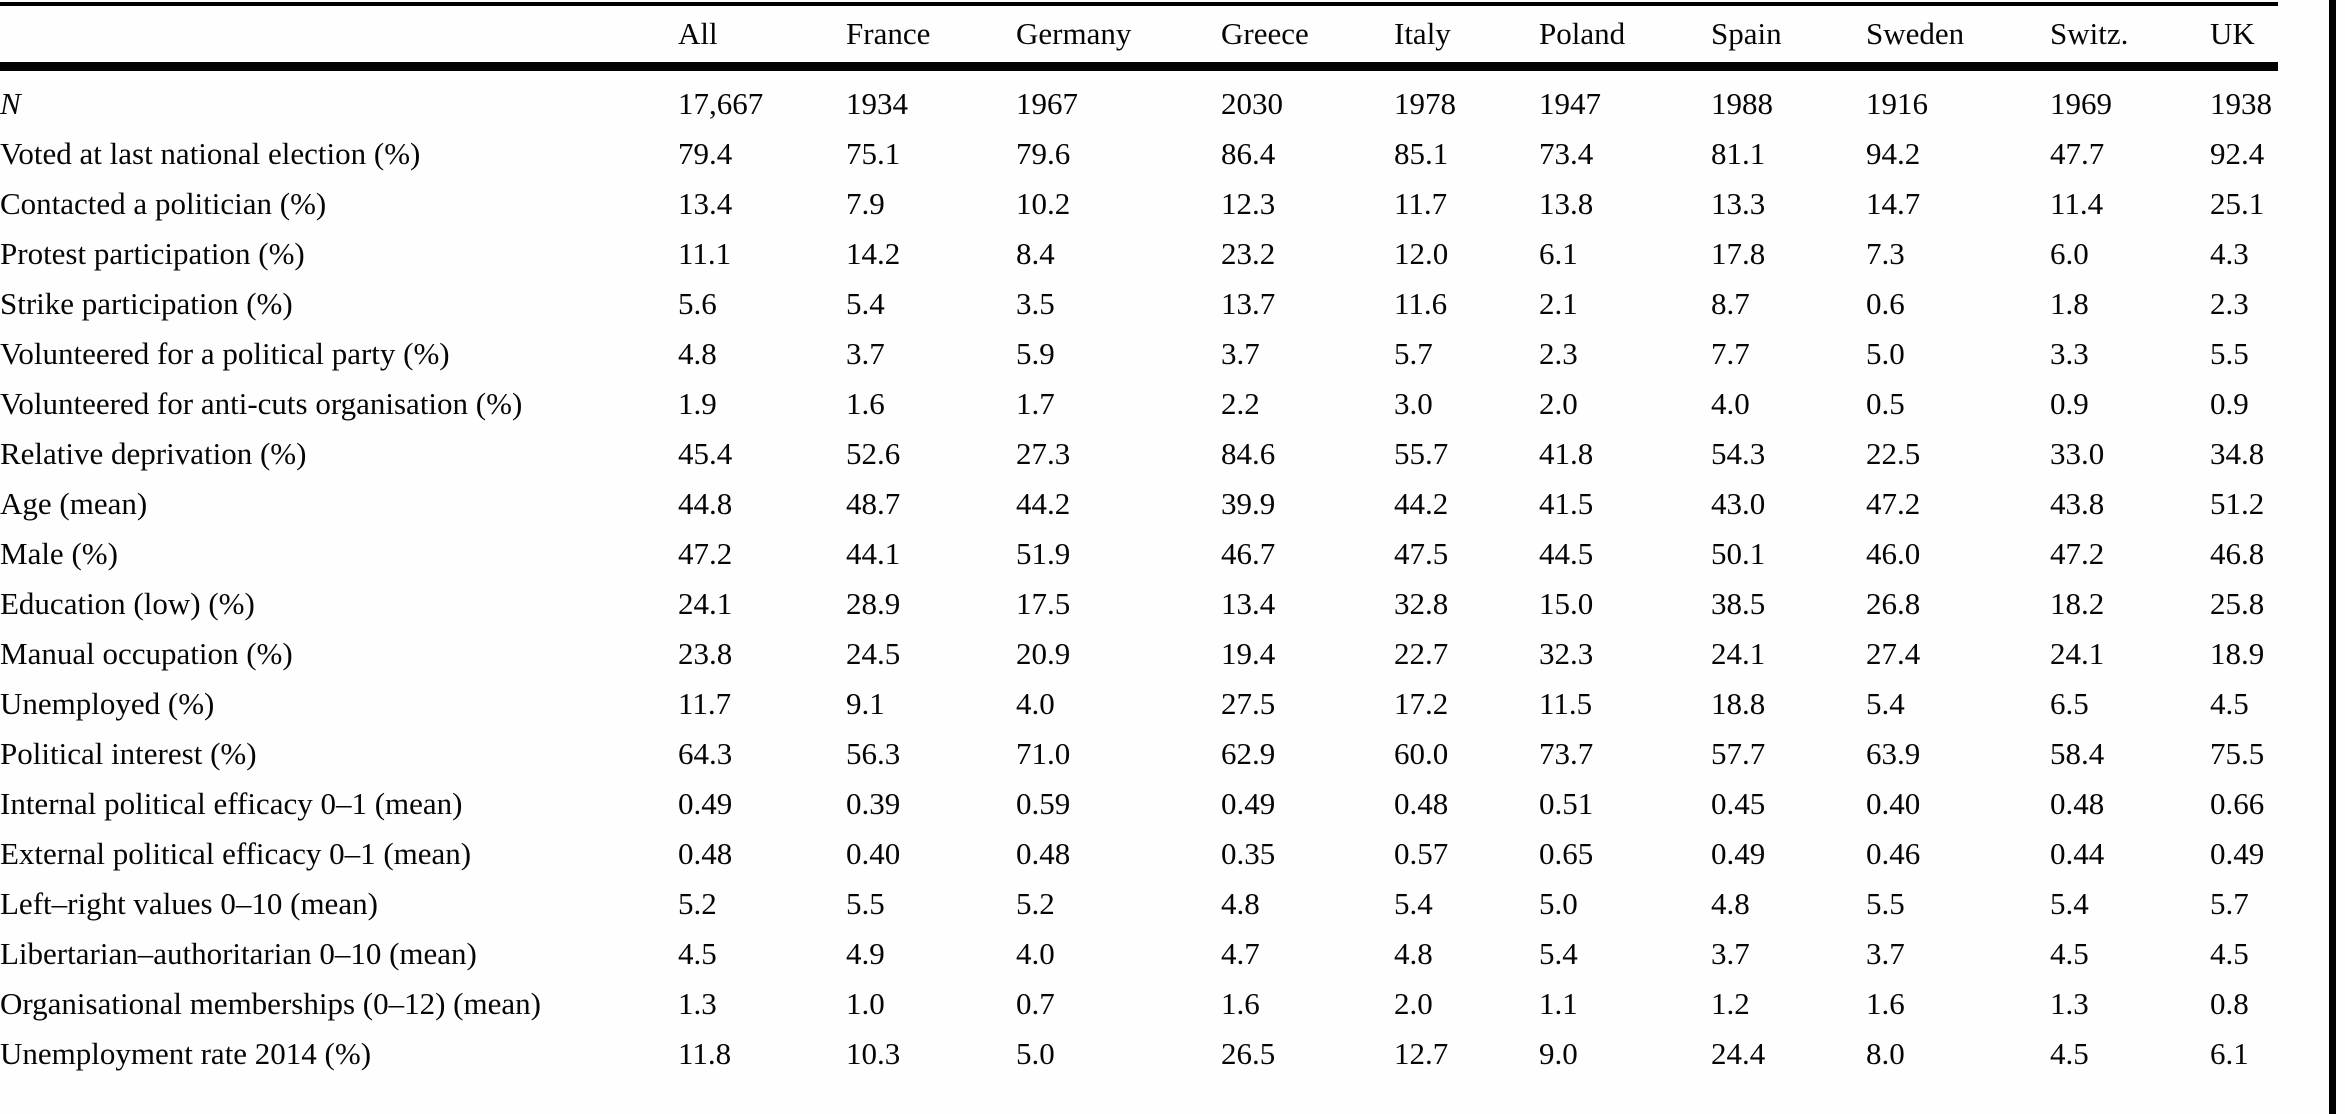 This screenshot has width=2345, height=1114. What do you see at coordinates (2229, 303) in the screenshot?
I see `table-cell: 2.3` at bounding box center [2229, 303].